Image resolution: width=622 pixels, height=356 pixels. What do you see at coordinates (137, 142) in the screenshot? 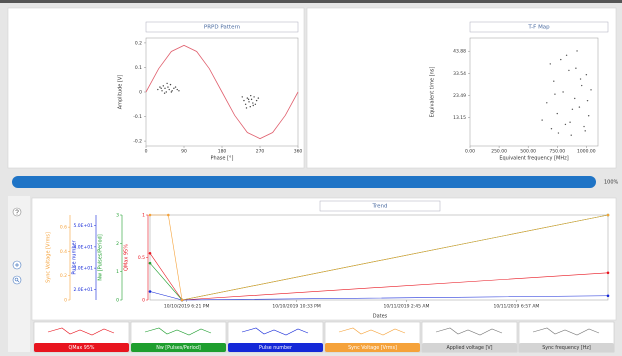
I see `y-tick-label: -0.2` at bounding box center [137, 142].